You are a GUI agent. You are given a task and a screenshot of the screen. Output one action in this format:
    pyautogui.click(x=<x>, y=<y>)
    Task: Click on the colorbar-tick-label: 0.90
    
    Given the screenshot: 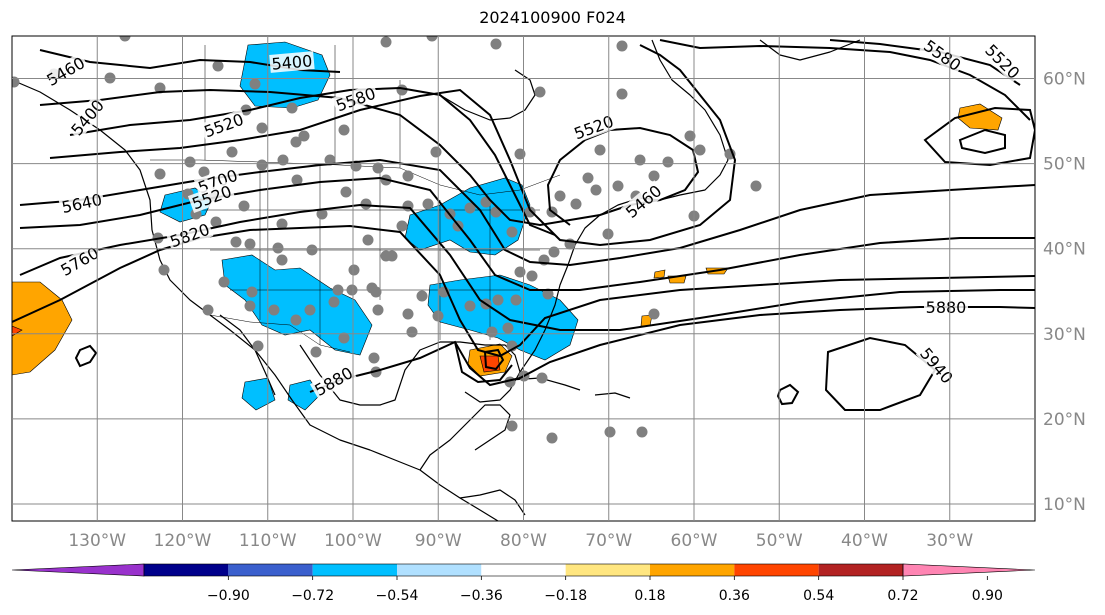 What is the action you would take?
    pyautogui.click(x=987, y=596)
    